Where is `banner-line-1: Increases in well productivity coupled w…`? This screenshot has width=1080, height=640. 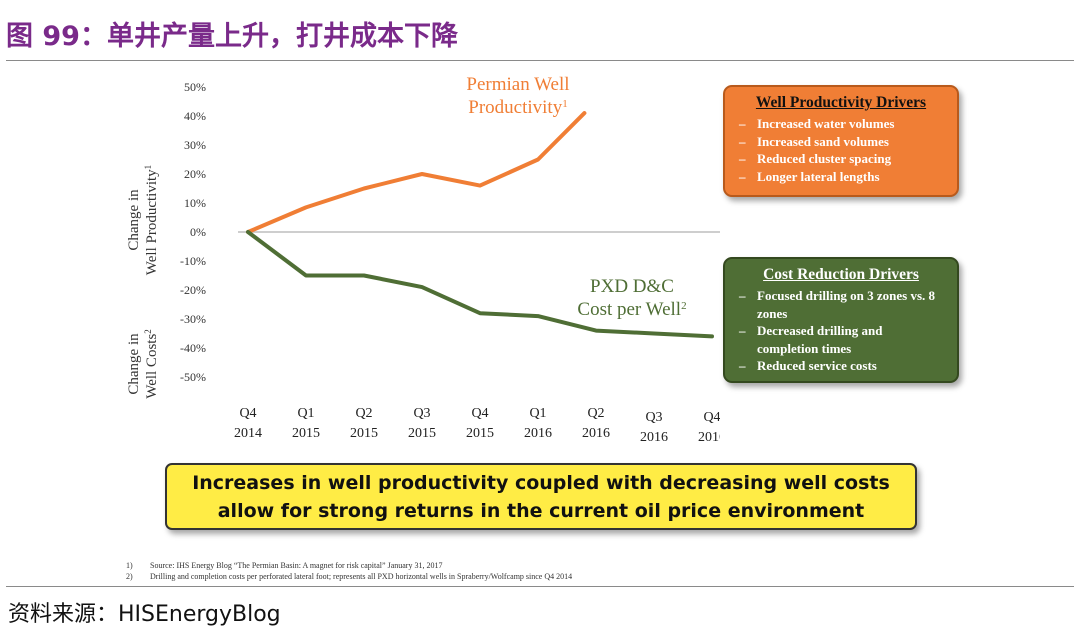
banner-line-1: Increases in well productivity coupled w… is located at coordinates (541, 482).